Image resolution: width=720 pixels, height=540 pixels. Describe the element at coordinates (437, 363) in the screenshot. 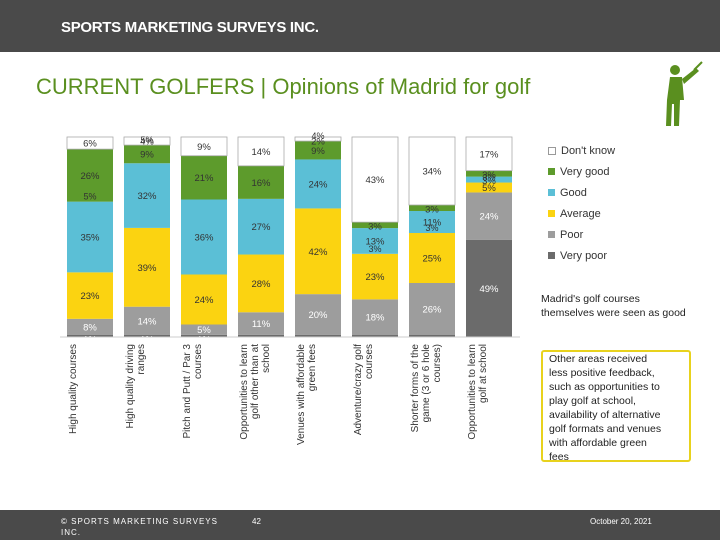

I see `x-axis-label-line: courses)` at that location.